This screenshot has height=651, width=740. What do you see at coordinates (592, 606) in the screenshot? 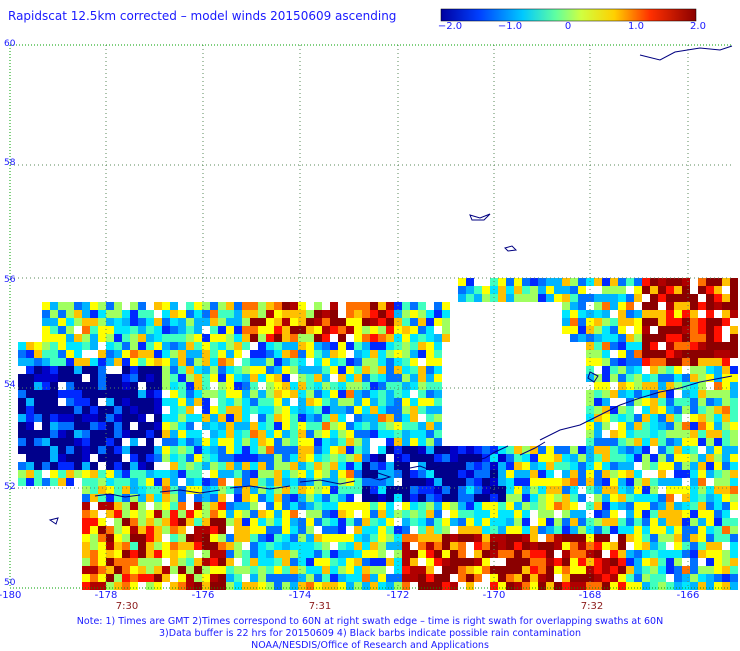
I see `time-label: 7:32` at bounding box center [592, 606].